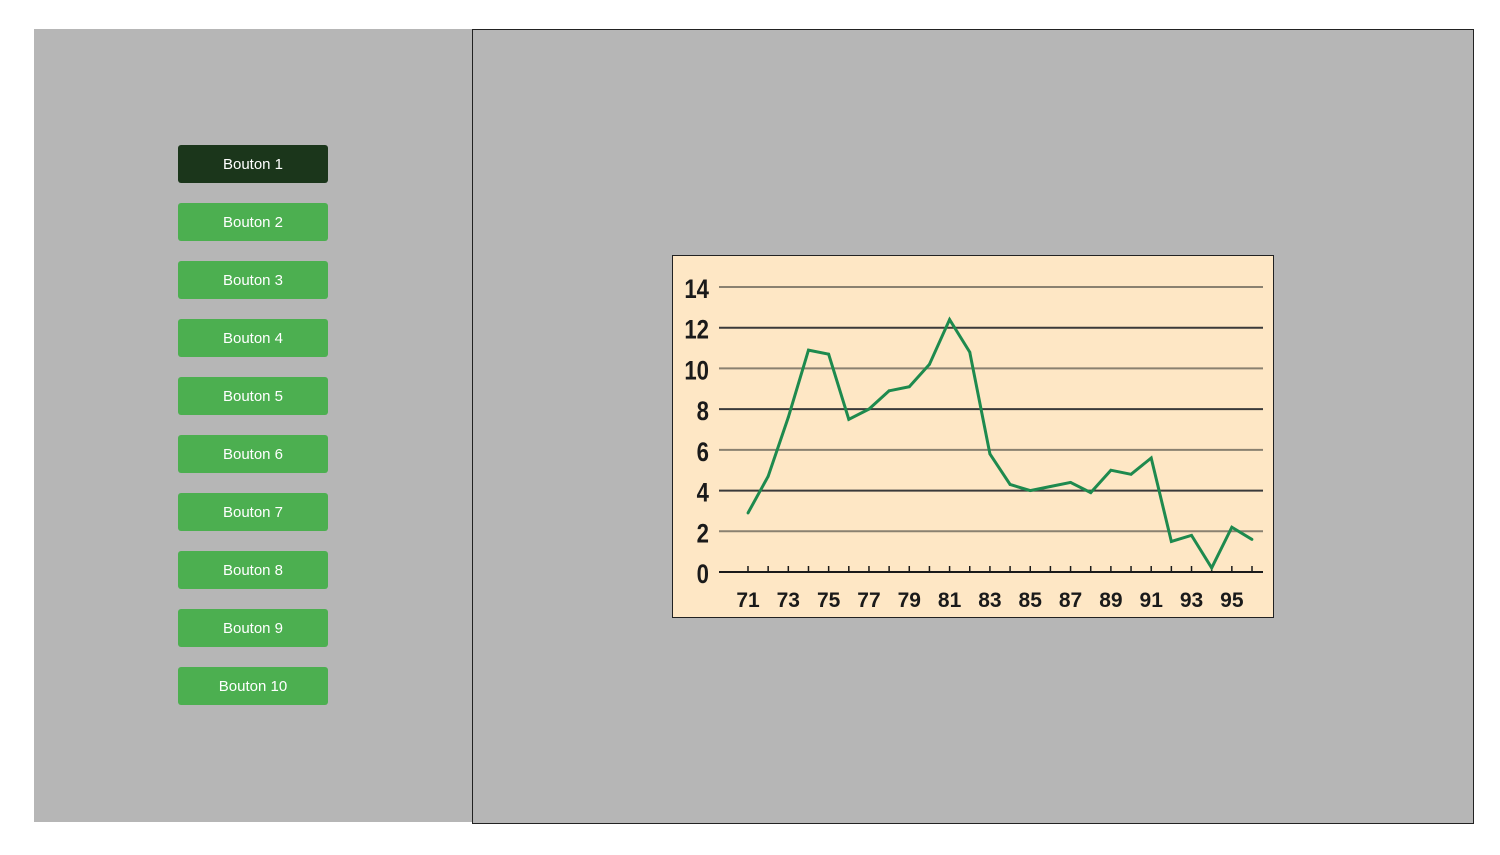 Image resolution: width=1500 pixels, height=855 pixels. Describe the element at coordinates (1152, 600) in the screenshot. I see `x-tick-label: 91` at that location.